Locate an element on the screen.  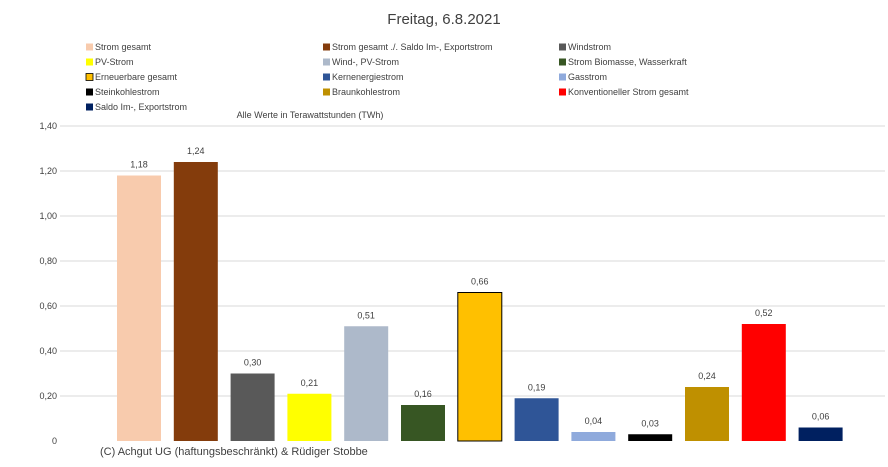
y-tick-label: 0 is located at coordinates (54, 441).